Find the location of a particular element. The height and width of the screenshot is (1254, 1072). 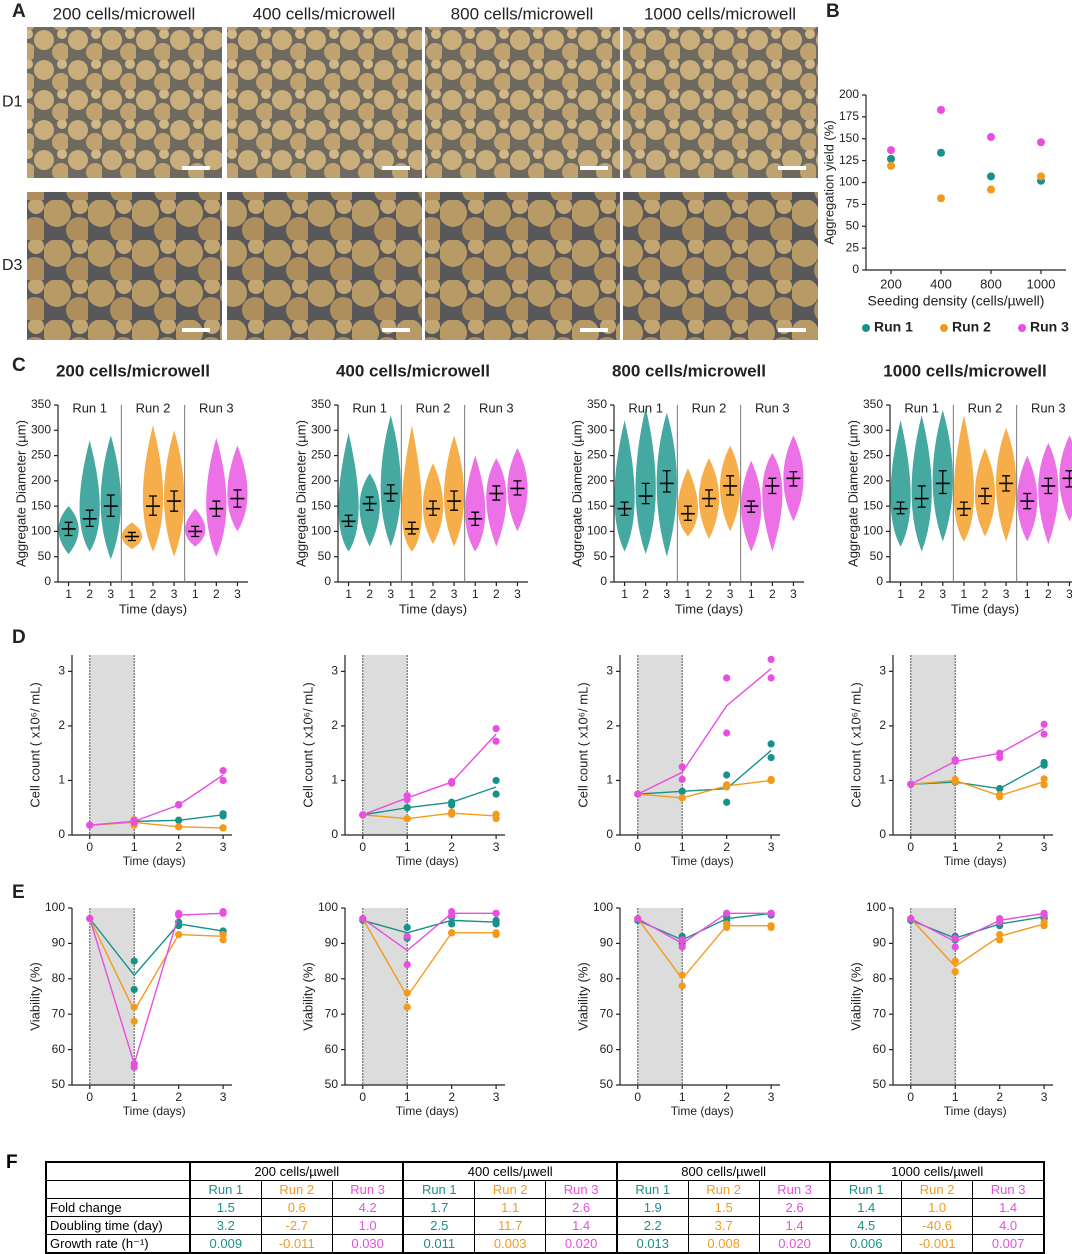

y-axis-label: Aggregation yield (%) is located at coordinates (828, 182).